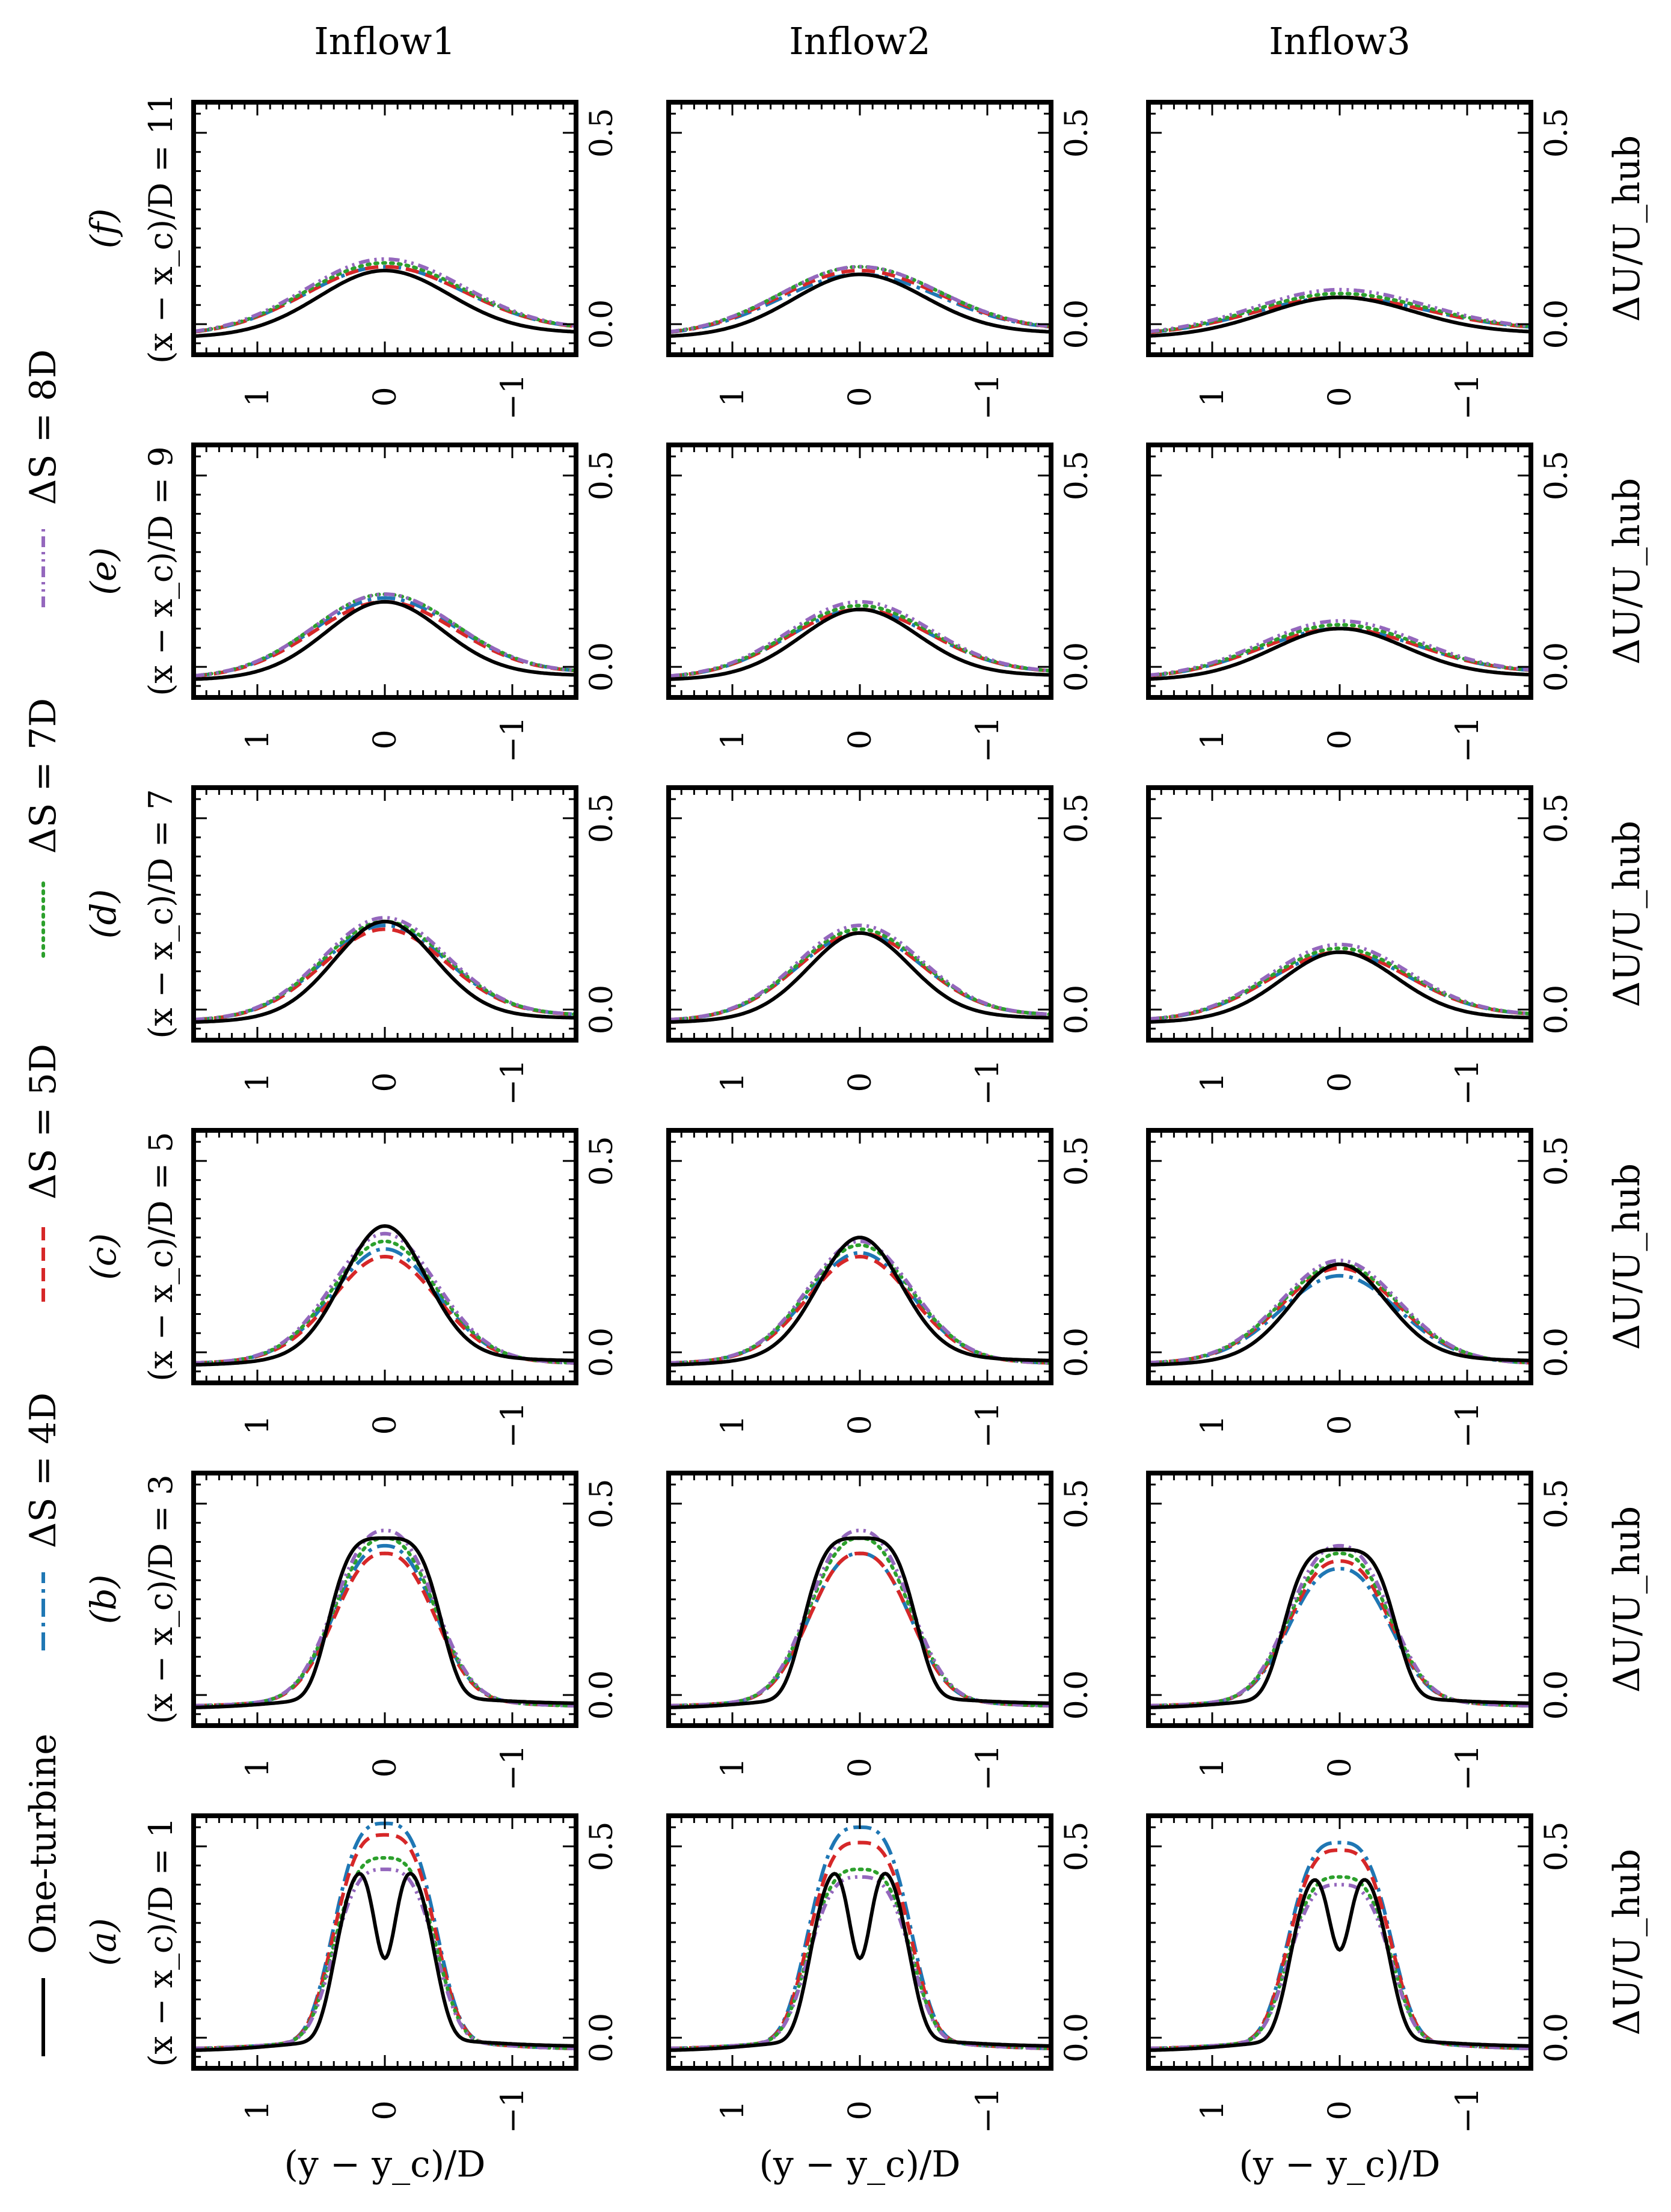 This screenshot has height=2212, width=1671. Describe the element at coordinates (43, 1844) in the screenshot. I see `legend-label: One-turbine` at that location.